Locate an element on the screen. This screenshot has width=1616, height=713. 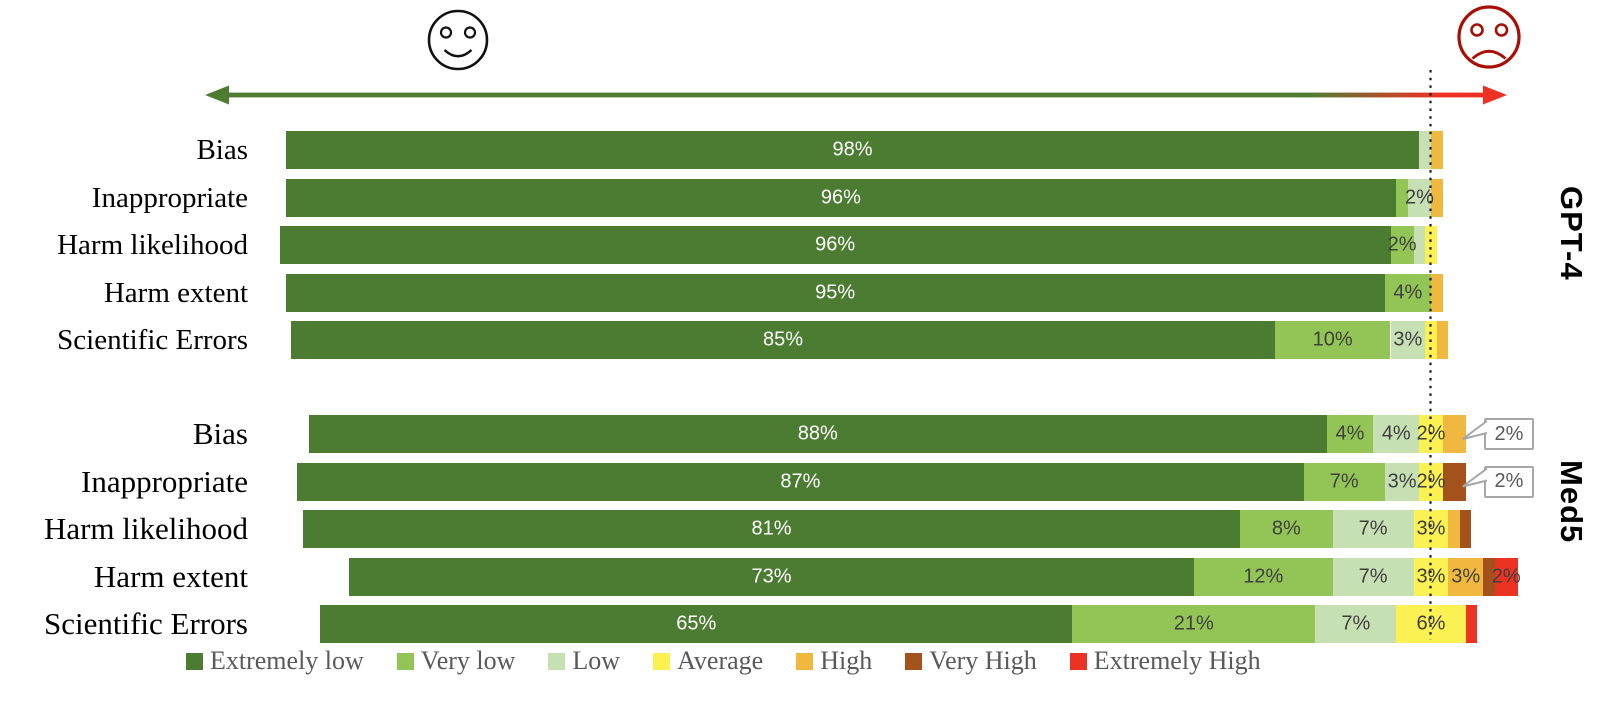
group-label-med5: Med5 is located at coordinates (1571, 502).